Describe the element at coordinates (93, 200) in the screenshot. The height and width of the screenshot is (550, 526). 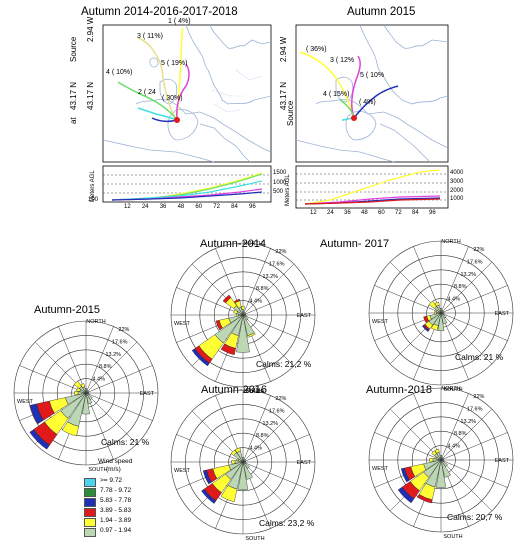
I see `height-ytick: 100` at that location.